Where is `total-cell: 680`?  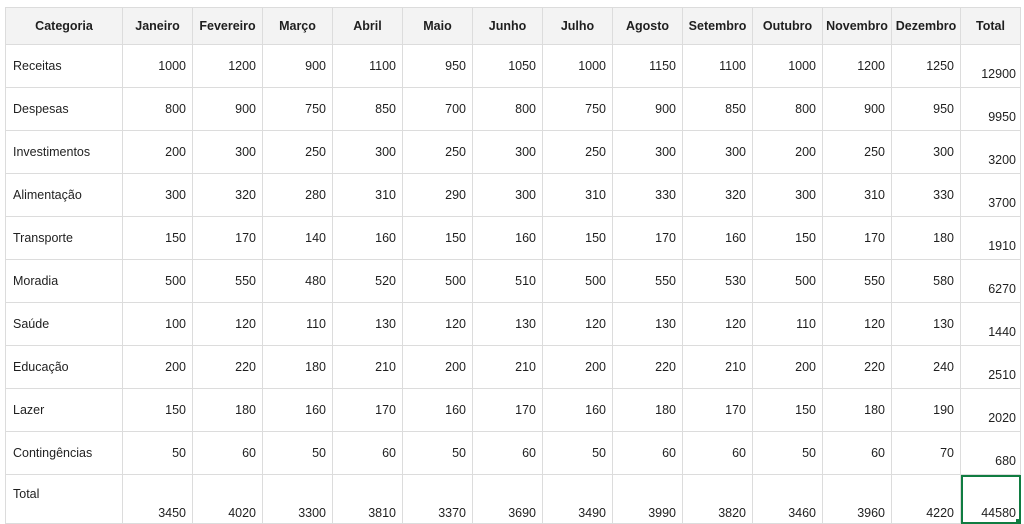 total-cell: 680 is located at coordinates (990, 453).